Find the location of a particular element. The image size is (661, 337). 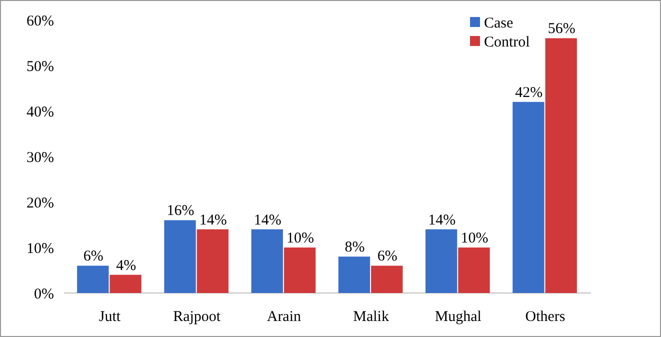

y-tick-label: 10% is located at coordinates (40, 248).